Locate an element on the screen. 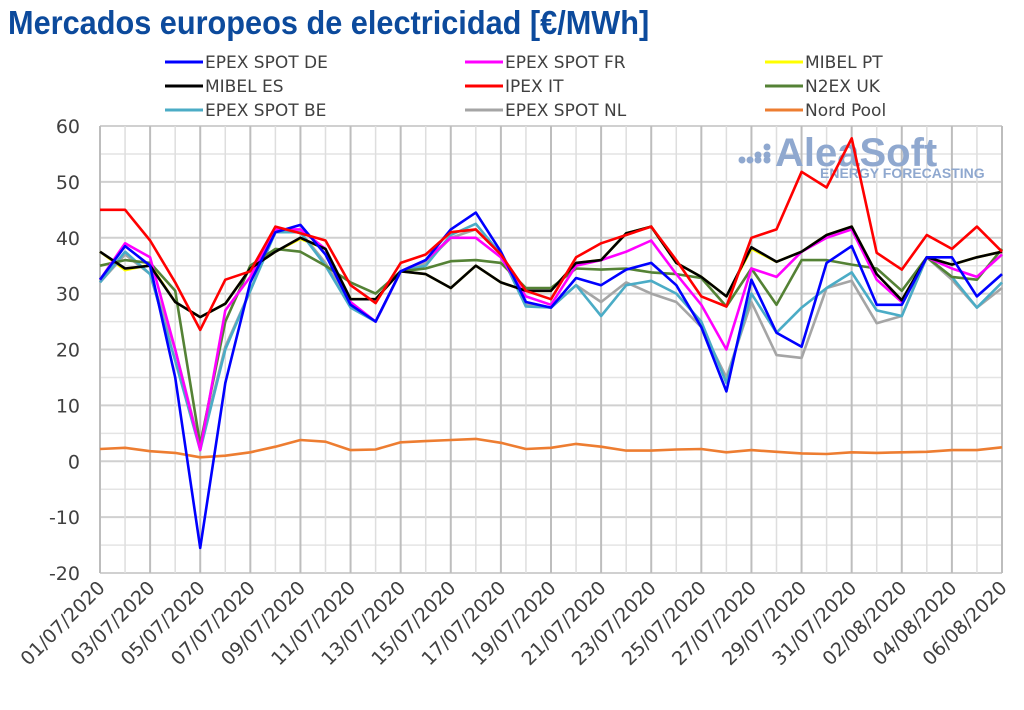 This screenshot has height=710, width=1024. y-tick-label: 20 is located at coordinates (68, 351).